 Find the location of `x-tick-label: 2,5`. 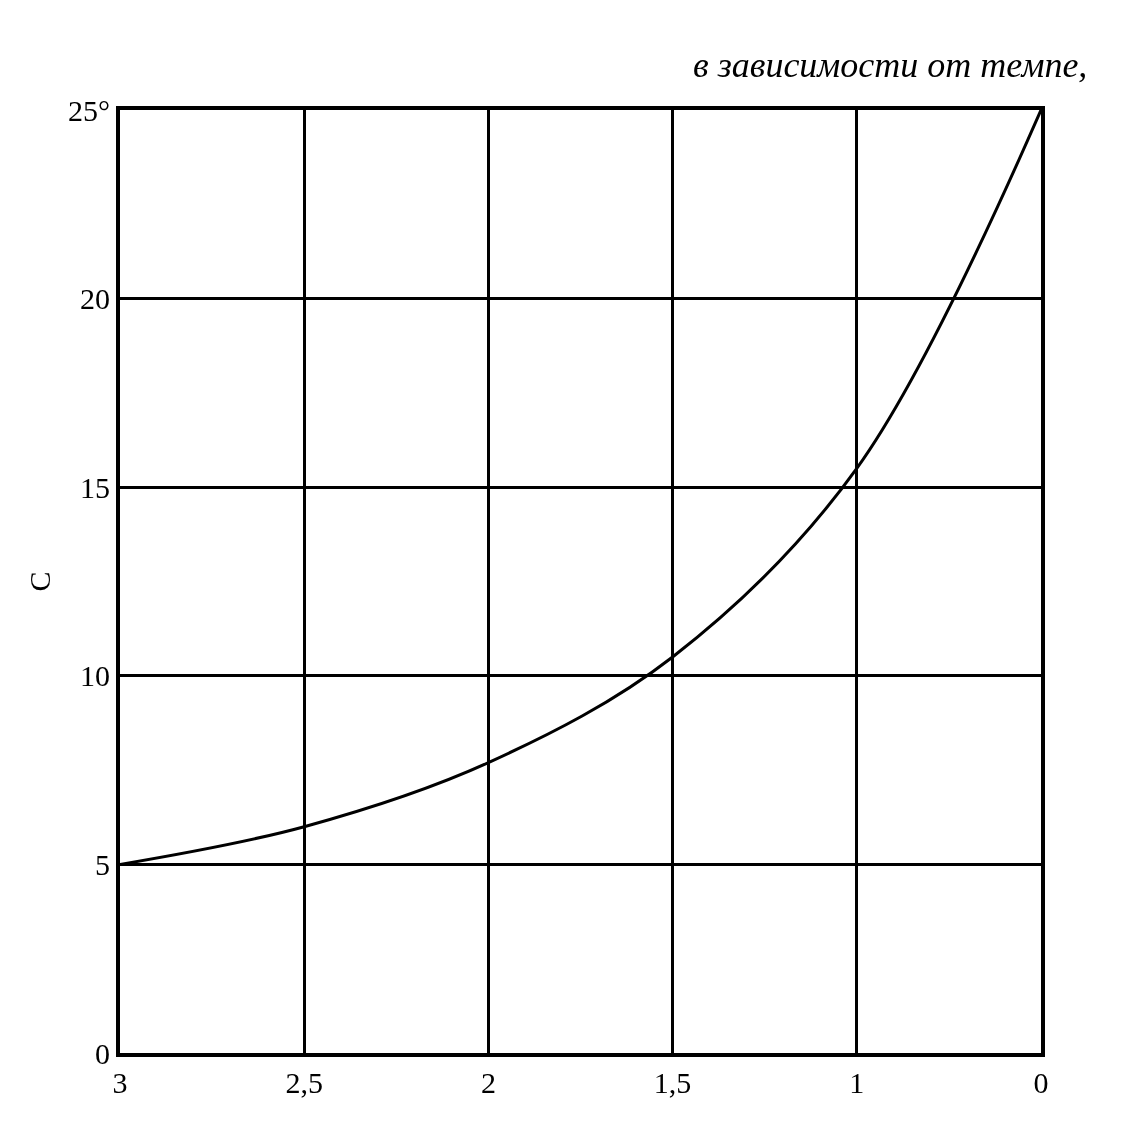

x-tick-label: 2,5 is located at coordinates (304, 1082).